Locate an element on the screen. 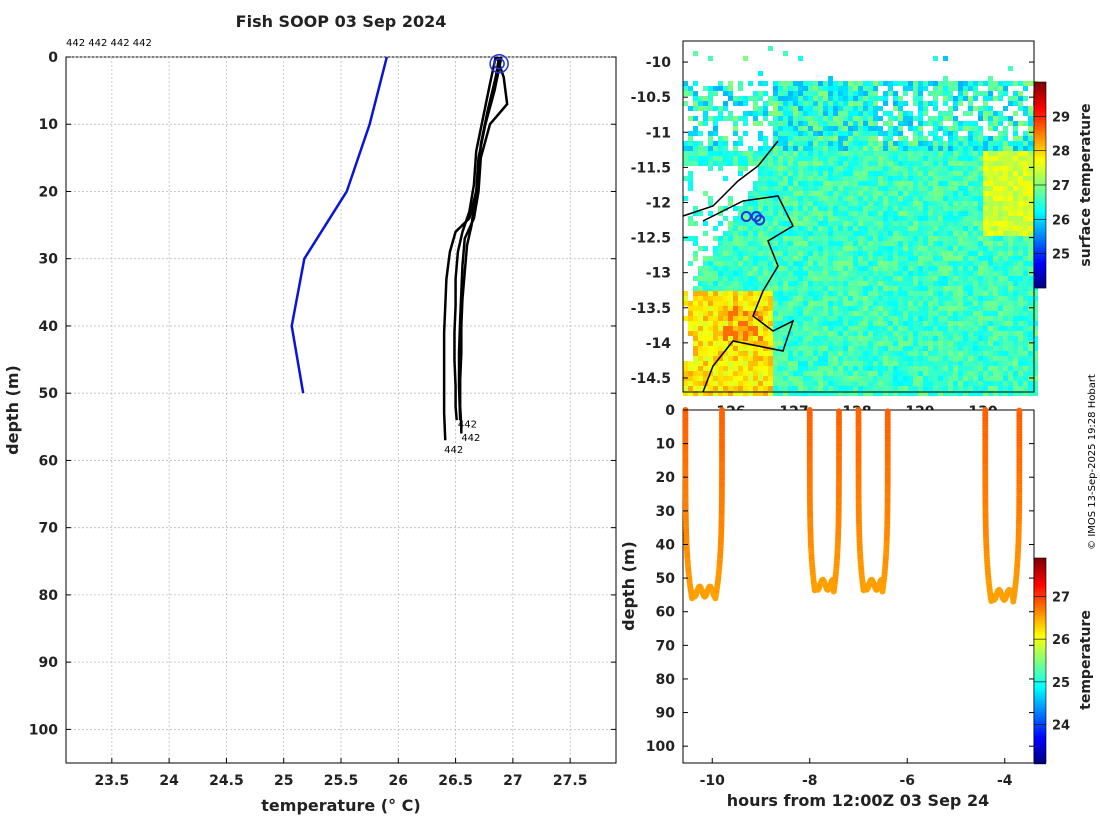 The width and height of the screenshot is (1100, 820). surface-position-marker is located at coordinates (499, 63).